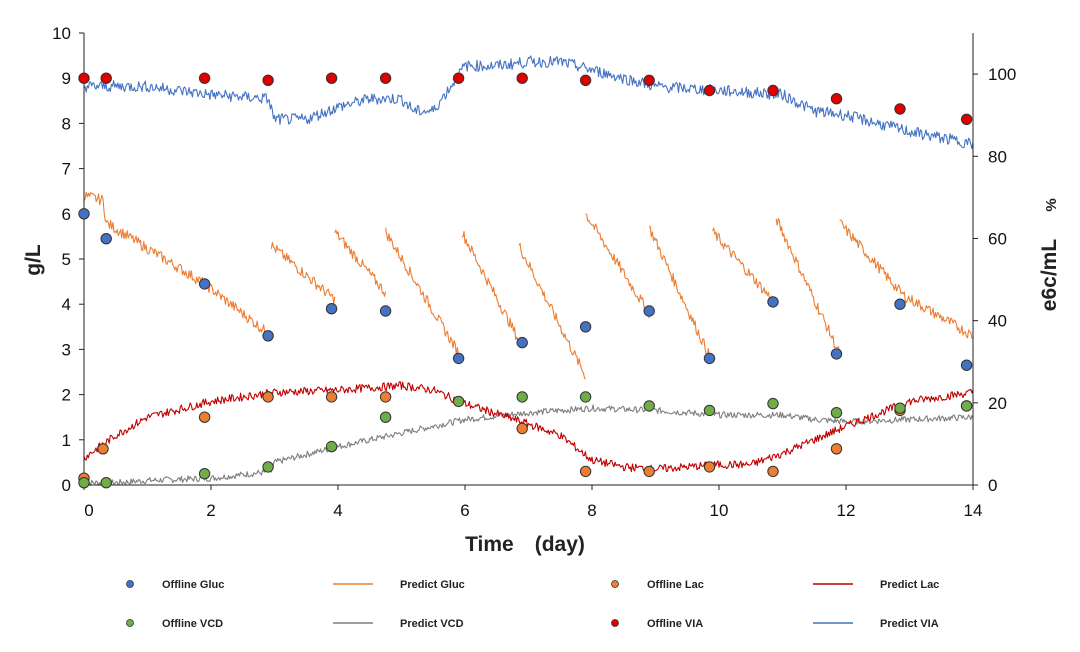 This screenshot has width=1080, height=652. Describe the element at coordinates (997, 321) in the screenshot. I see `y-right-tick-label: 40` at that location.